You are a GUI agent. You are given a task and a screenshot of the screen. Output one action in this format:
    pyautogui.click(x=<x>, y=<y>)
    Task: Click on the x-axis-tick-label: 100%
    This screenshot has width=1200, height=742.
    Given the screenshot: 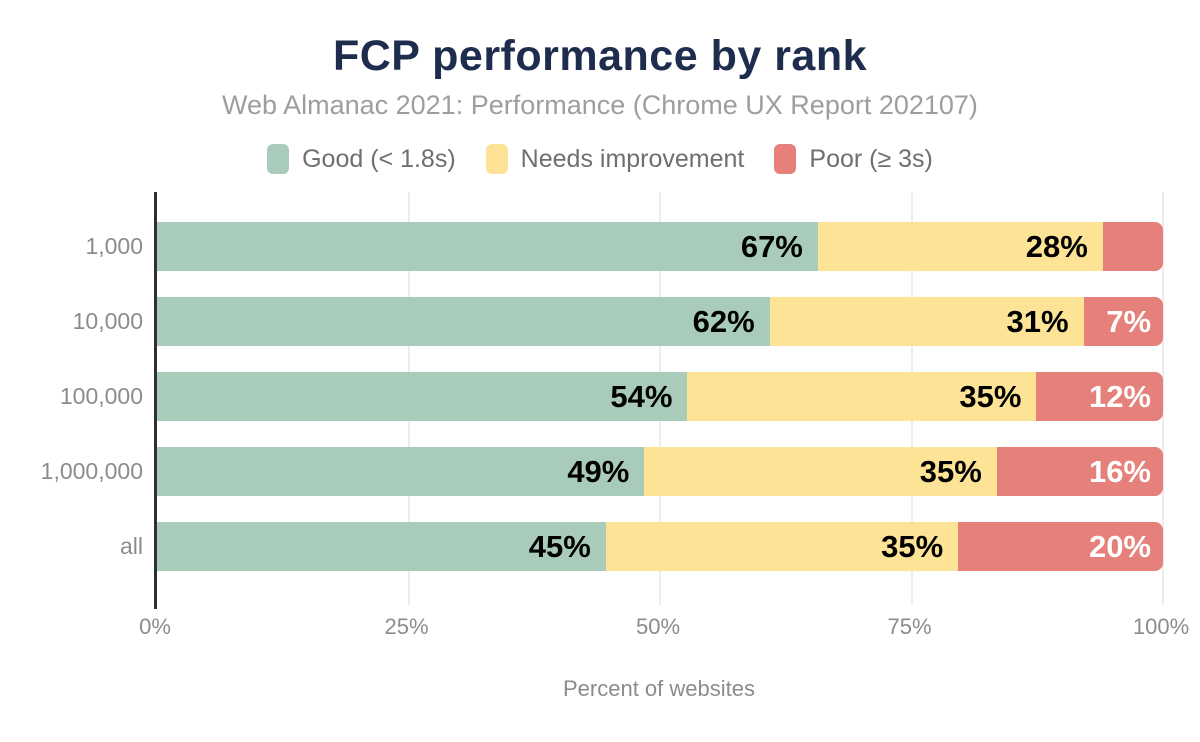 What is the action you would take?
    pyautogui.click(x=1161, y=626)
    